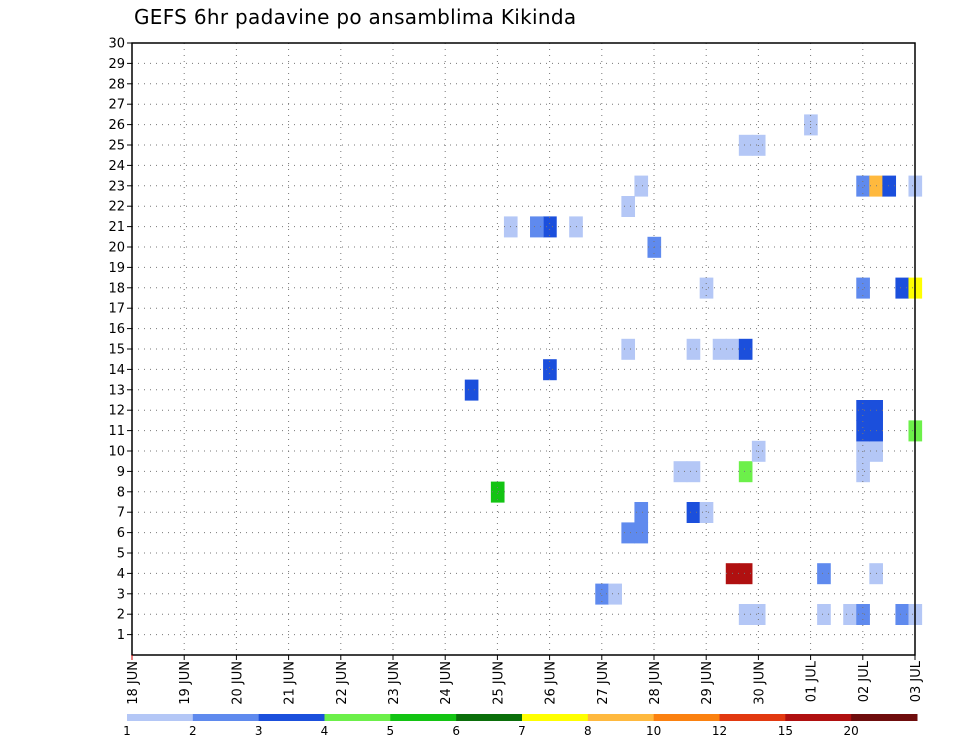 This screenshot has width=960, height=742. Describe the element at coordinates (116, 44) in the screenshot. I see `y-tick-label: 30` at that location.